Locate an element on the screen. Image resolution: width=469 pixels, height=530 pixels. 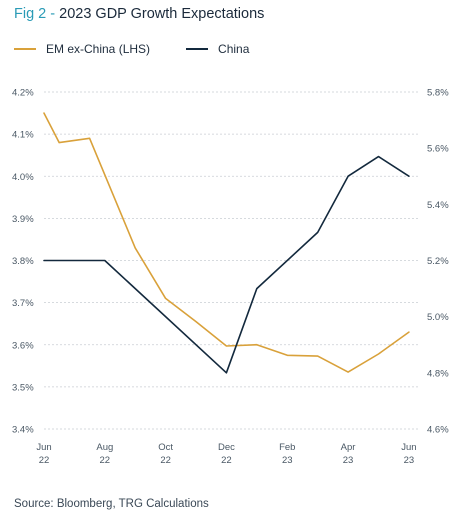
y-right-tick-label: 5.8% is located at coordinates (438, 93).